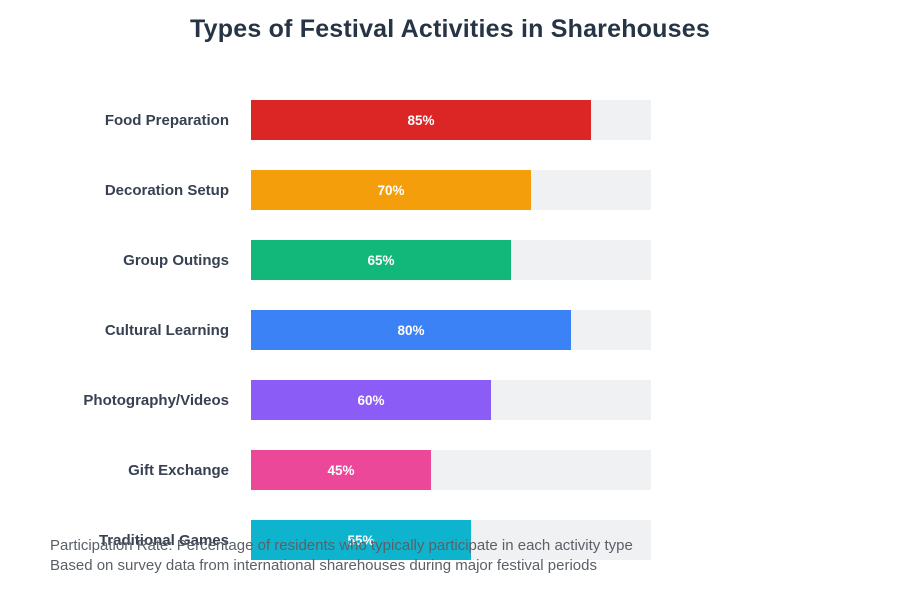 The height and width of the screenshot is (600, 900). I want to click on bar-fill: 85%, so click(421, 120).